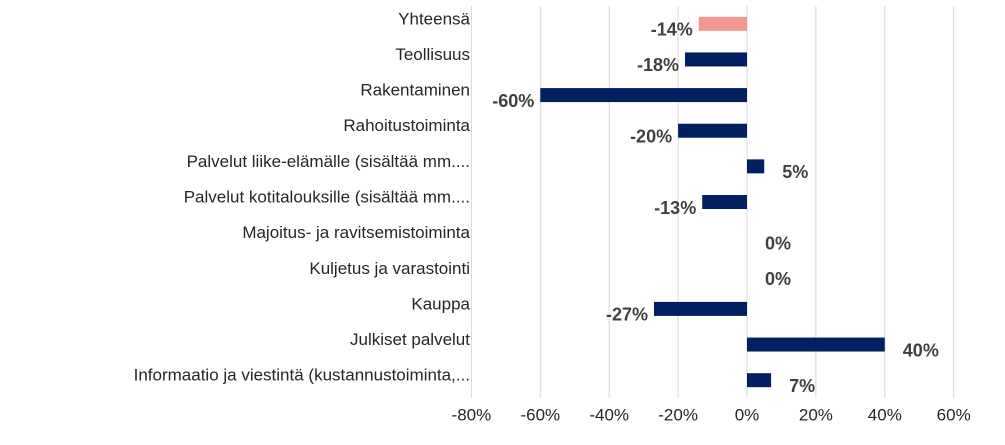 The height and width of the screenshot is (445, 1005). I want to click on x-tick-label: 0%, so click(747, 414).